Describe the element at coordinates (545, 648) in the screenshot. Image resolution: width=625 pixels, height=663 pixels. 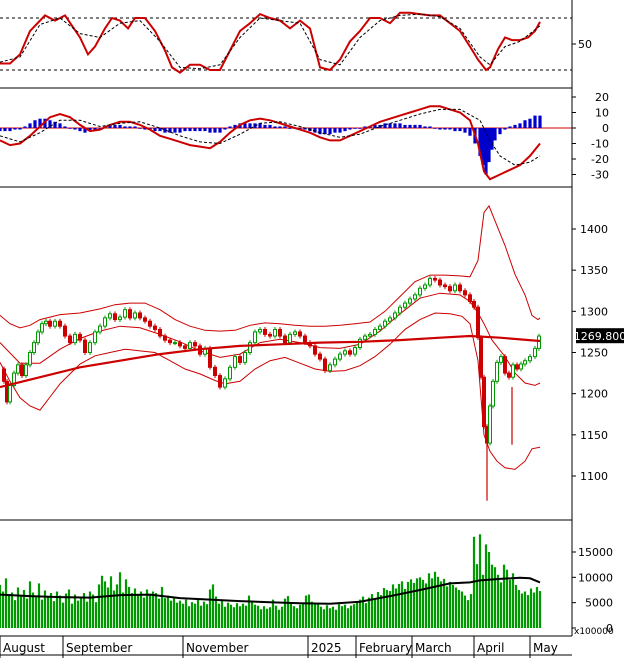
I see `x-axis-label: May` at that location.